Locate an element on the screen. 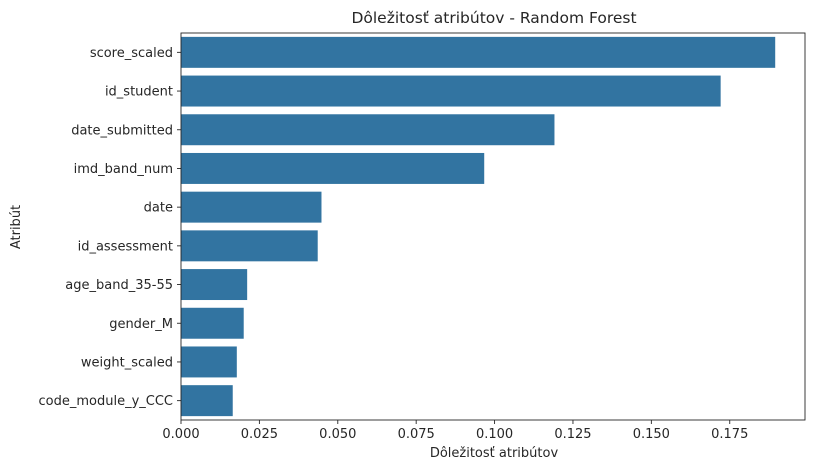  chart-title: Dôležitosť atribútov - Random Forest is located at coordinates (493, 18).